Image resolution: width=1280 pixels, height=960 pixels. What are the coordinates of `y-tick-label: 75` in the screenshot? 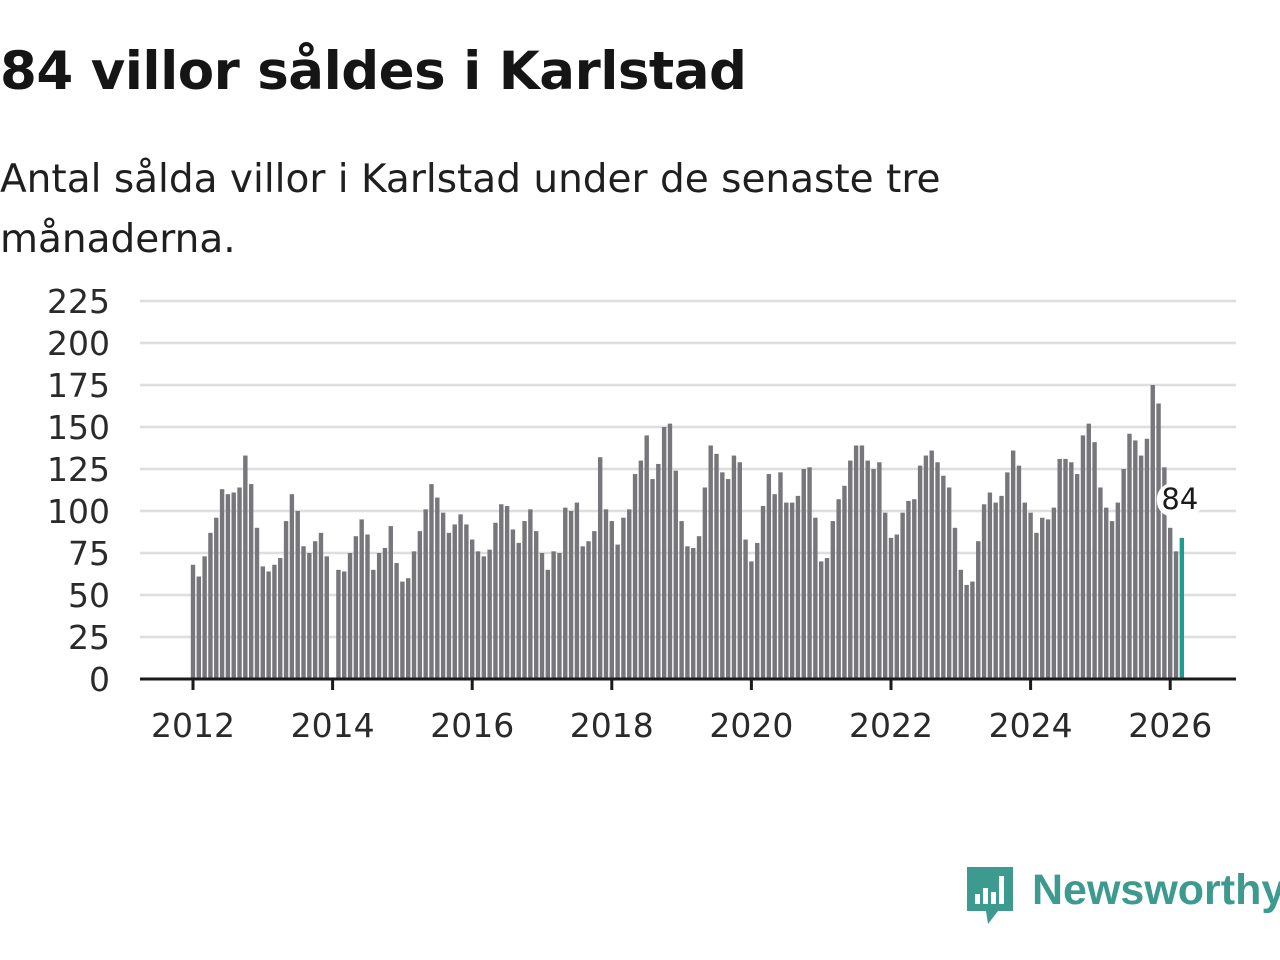 It's located at (89, 553).